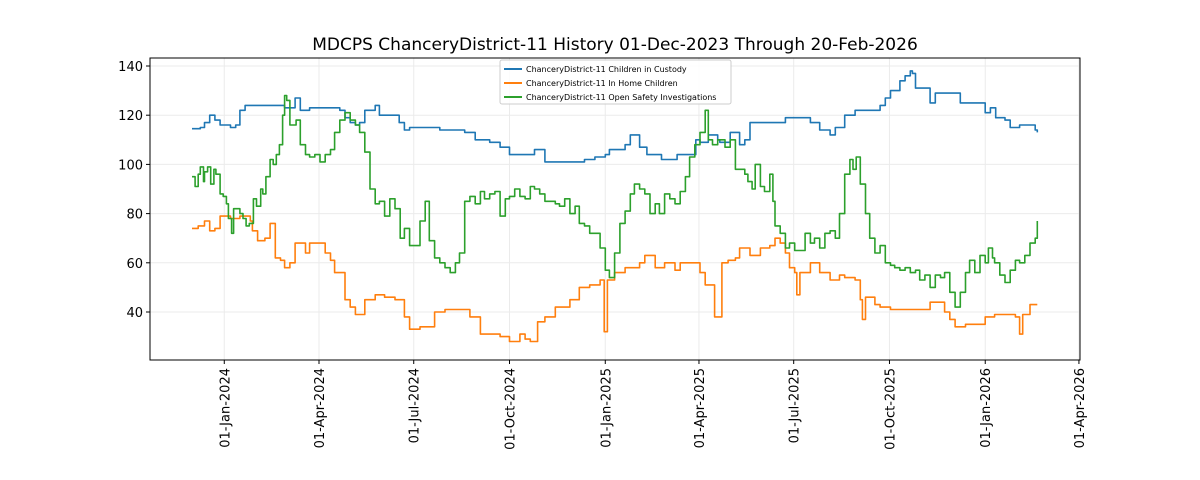 Image resolution: width=1200 pixels, height=480 pixels. Describe the element at coordinates (130, 67) in the screenshot. I see `y-tick-label: 140` at that location.